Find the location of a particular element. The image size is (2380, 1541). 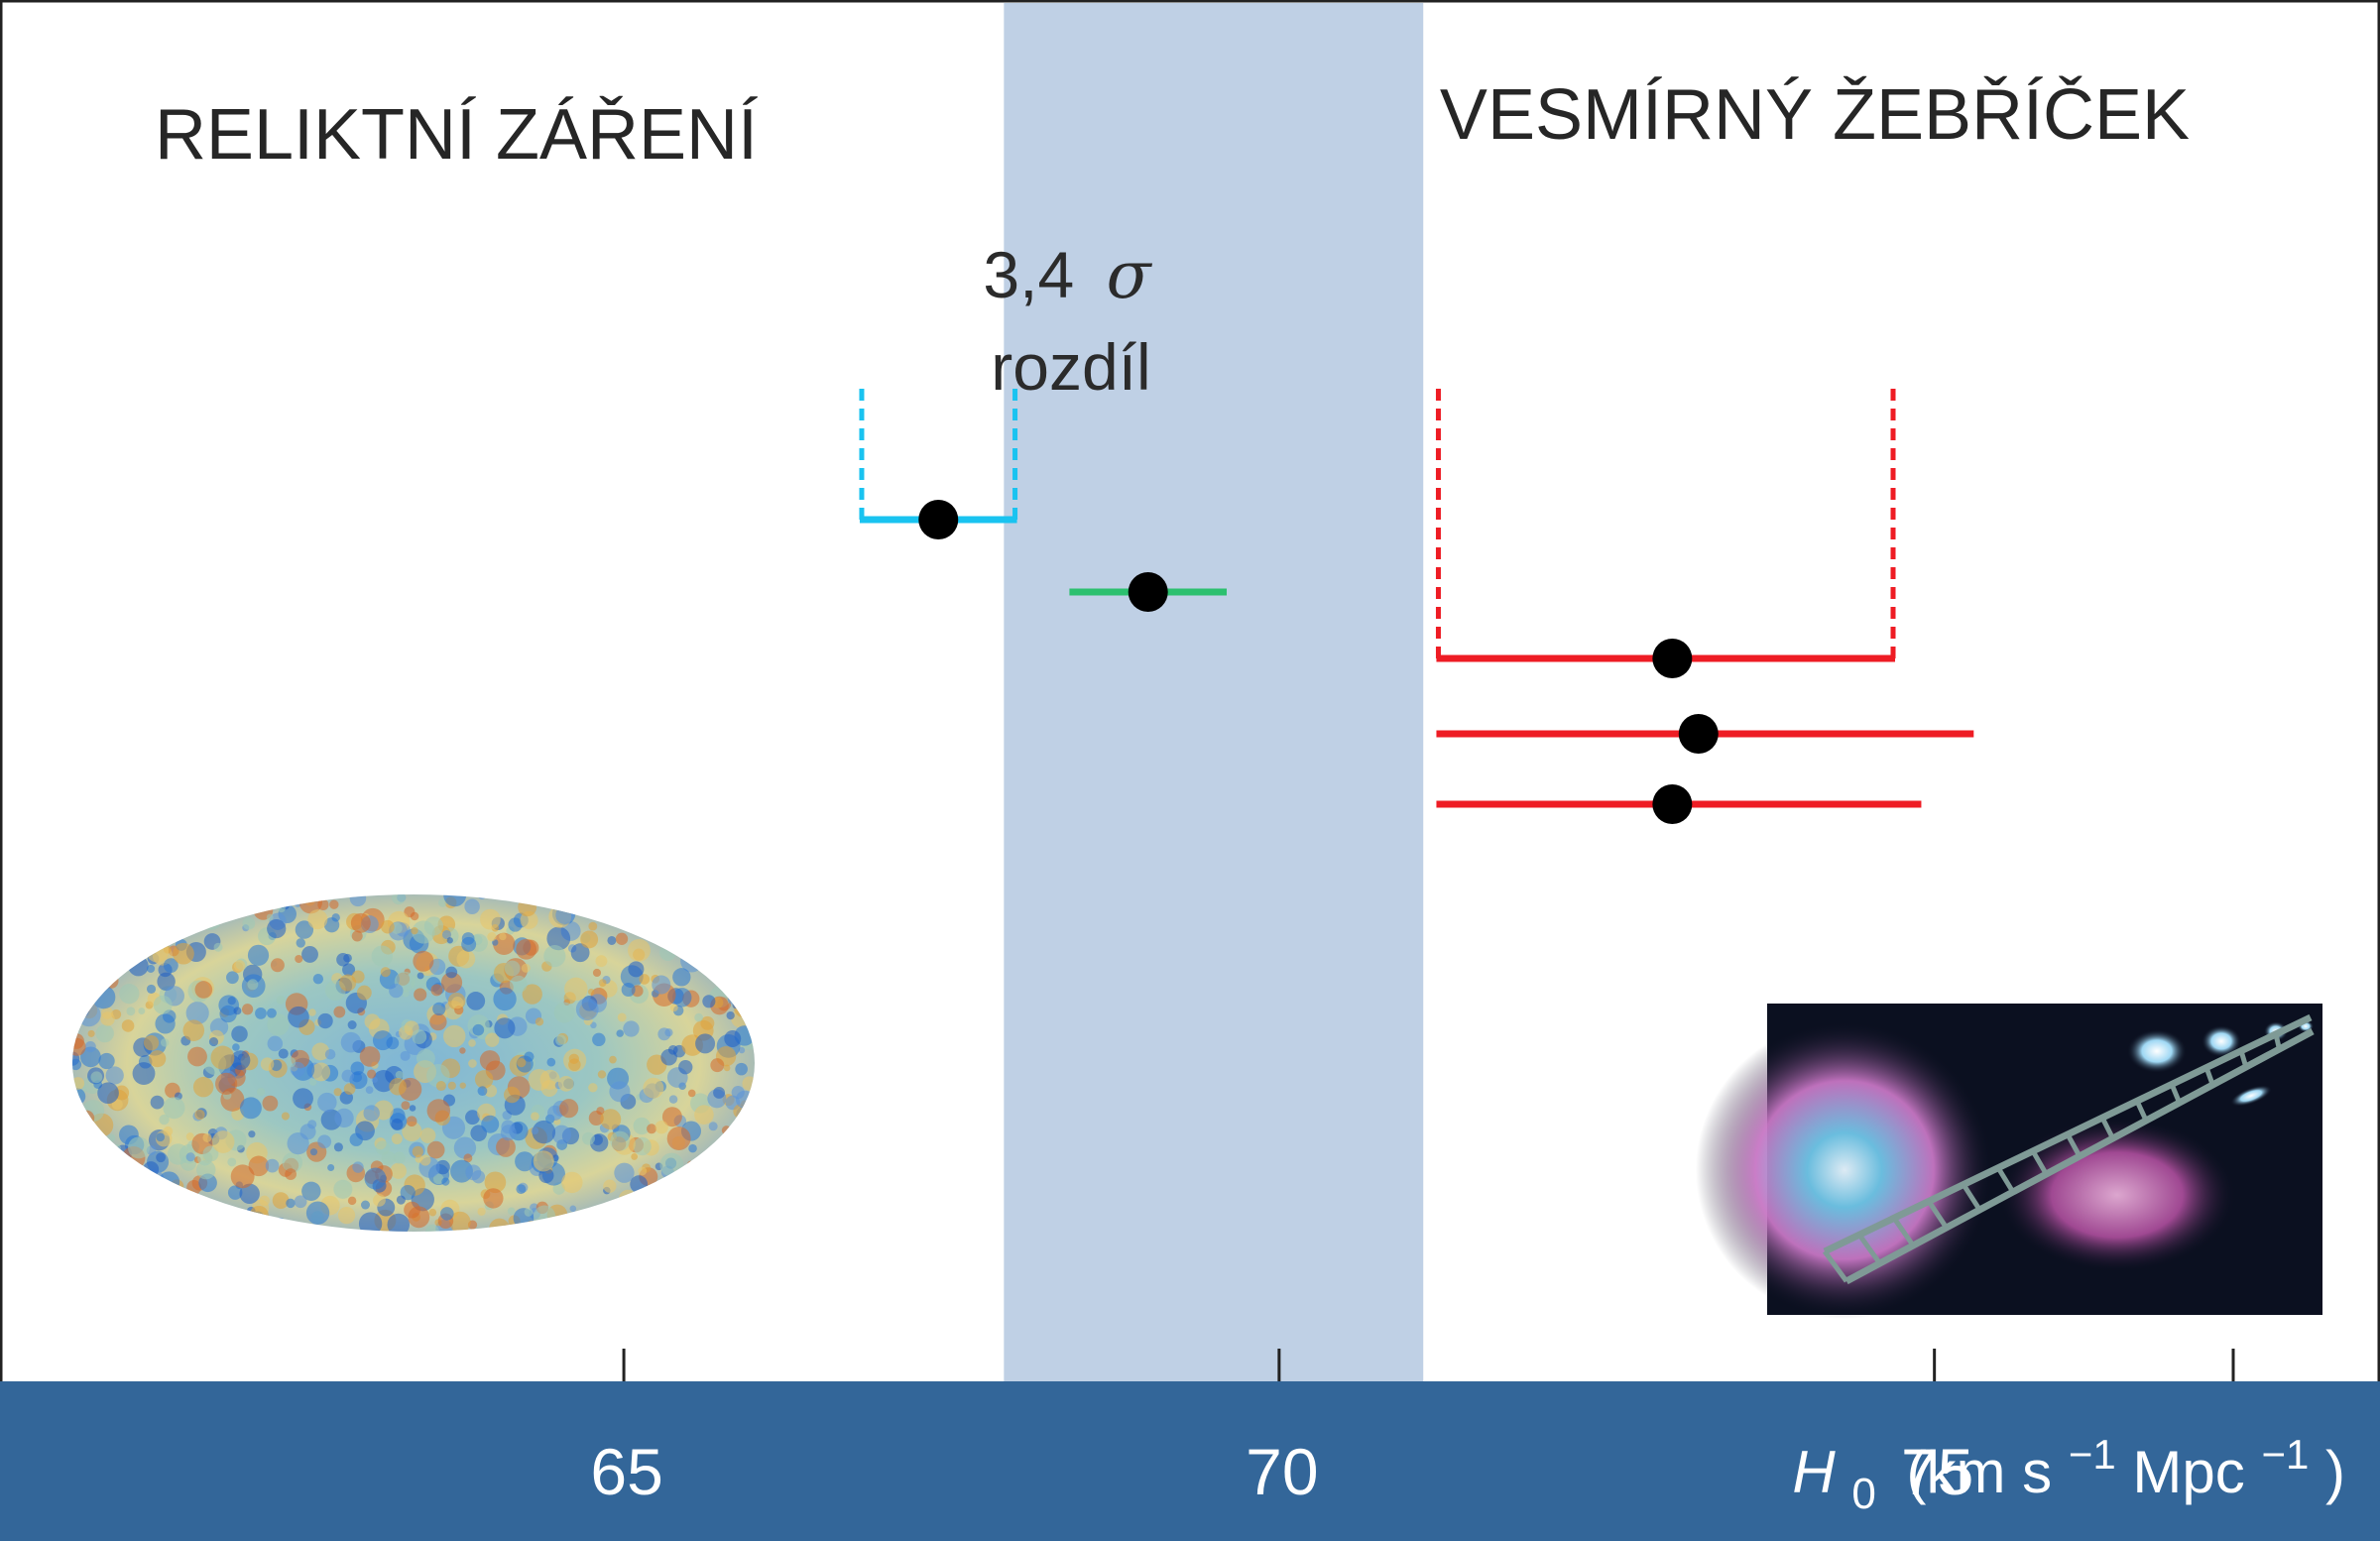

x-tick-label: 70 is located at coordinates (1282, 1471).